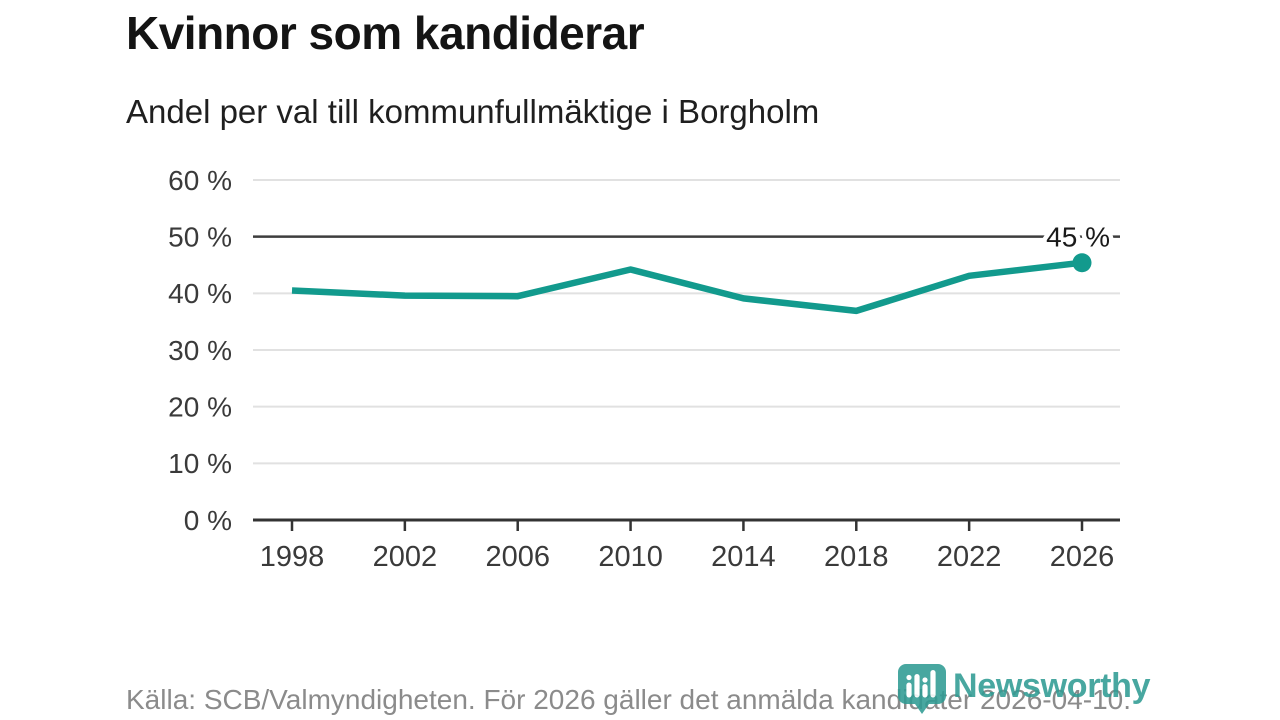  What do you see at coordinates (1052, 685) in the screenshot?
I see `newsworthy-wordmark: Newsworthy` at bounding box center [1052, 685].